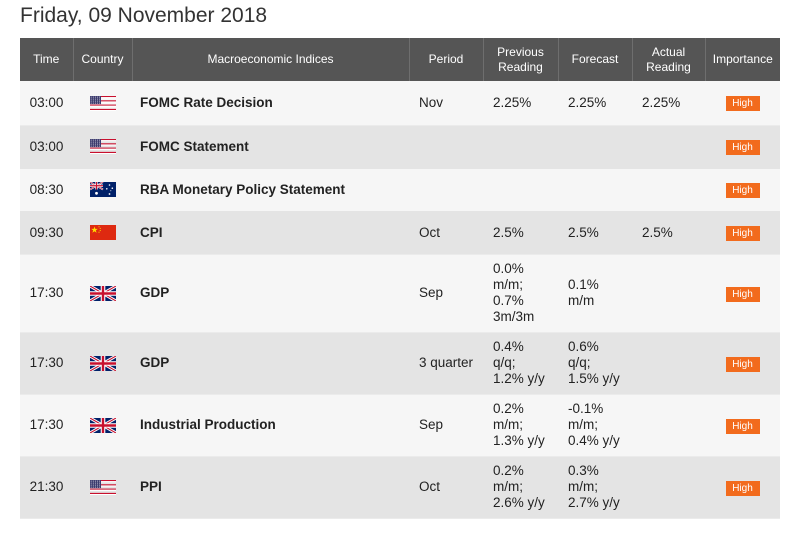 The width and height of the screenshot is (800, 536). I want to click on cn-flag-icon, so click(102, 233).